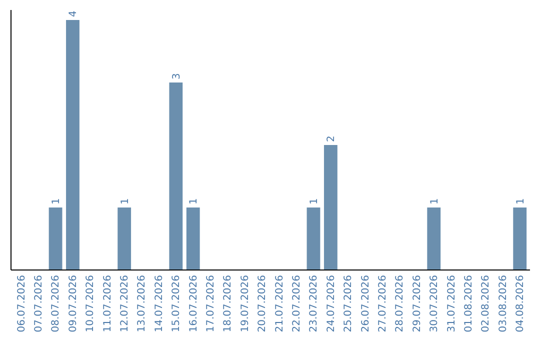  Describe the element at coordinates (73, 303) in the screenshot. I see `x-tick-label: 09.07.2026` at that location.